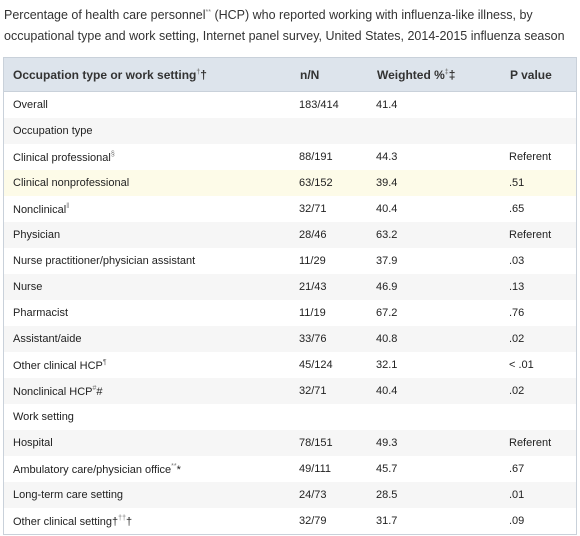 This screenshot has width=580, height=536. I want to click on cell-text: .67, so click(517, 469).